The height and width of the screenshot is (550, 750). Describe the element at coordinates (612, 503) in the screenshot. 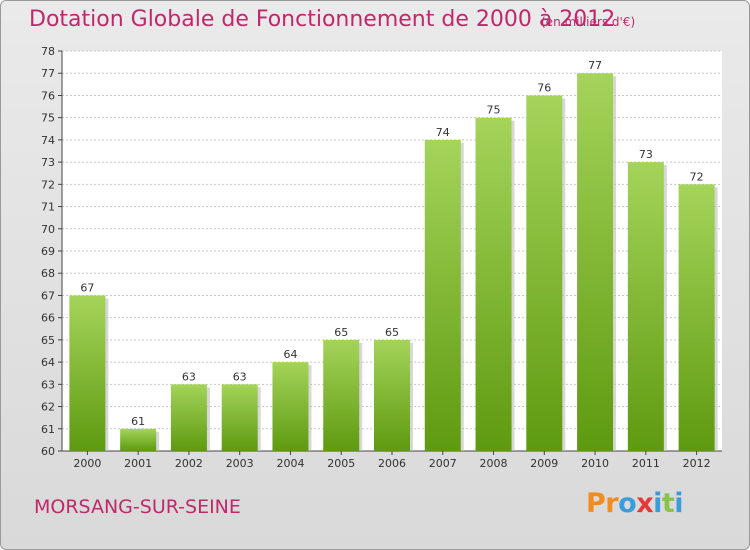

I see `logo-letter: r` at that location.